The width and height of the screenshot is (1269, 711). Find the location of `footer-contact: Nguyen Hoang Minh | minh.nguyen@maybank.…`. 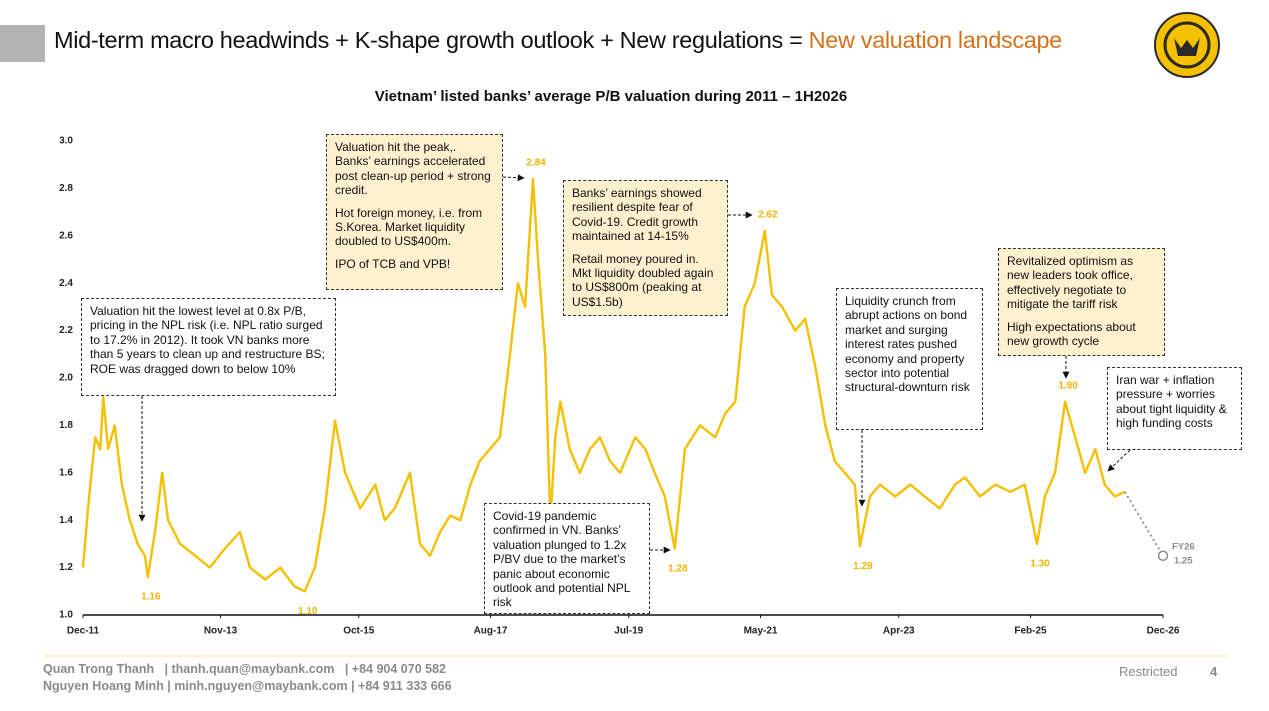

footer-contact: Nguyen Hoang Minh | minh.nguyen@maybank.… is located at coordinates (247, 686).